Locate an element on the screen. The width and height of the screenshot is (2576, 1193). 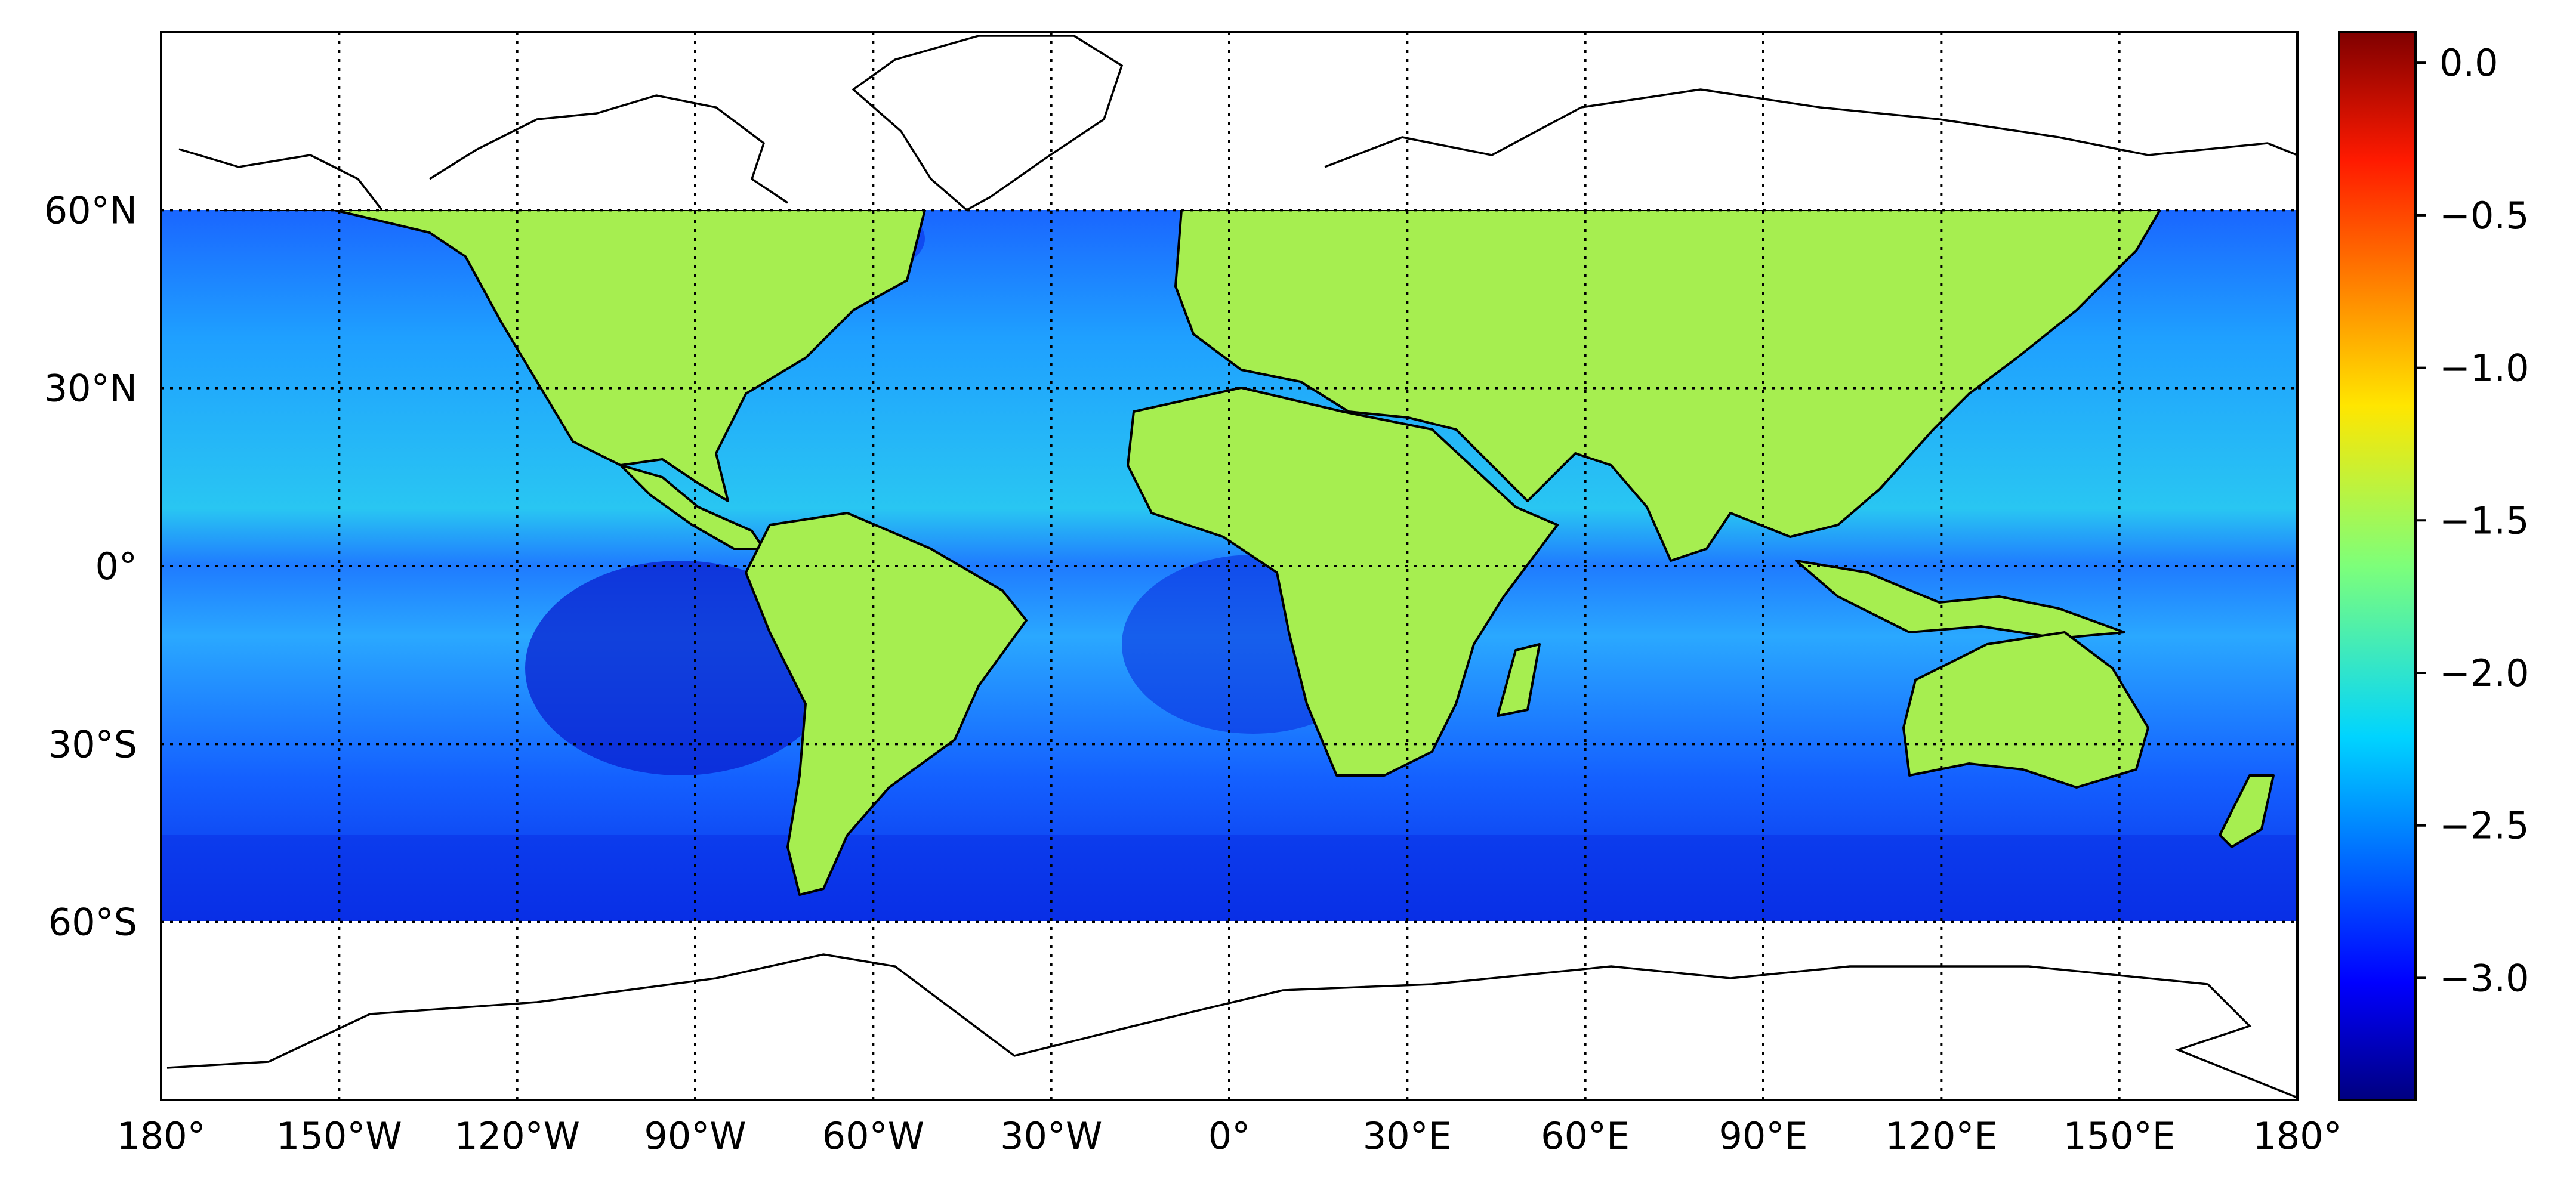
y-tick-label: 60°N is located at coordinates (91, 210).